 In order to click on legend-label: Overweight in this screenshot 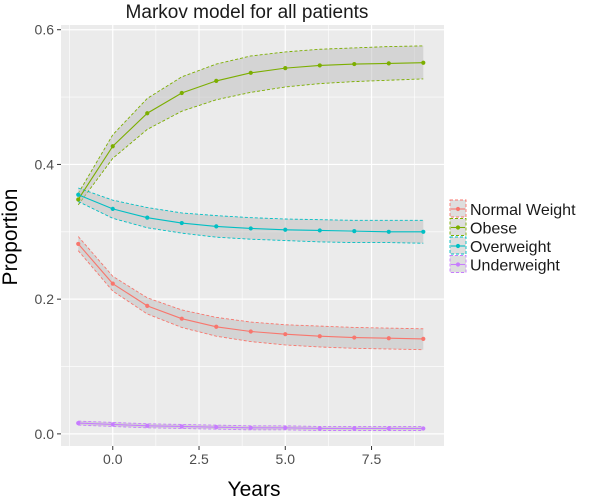, I will do `click(510, 247)`.